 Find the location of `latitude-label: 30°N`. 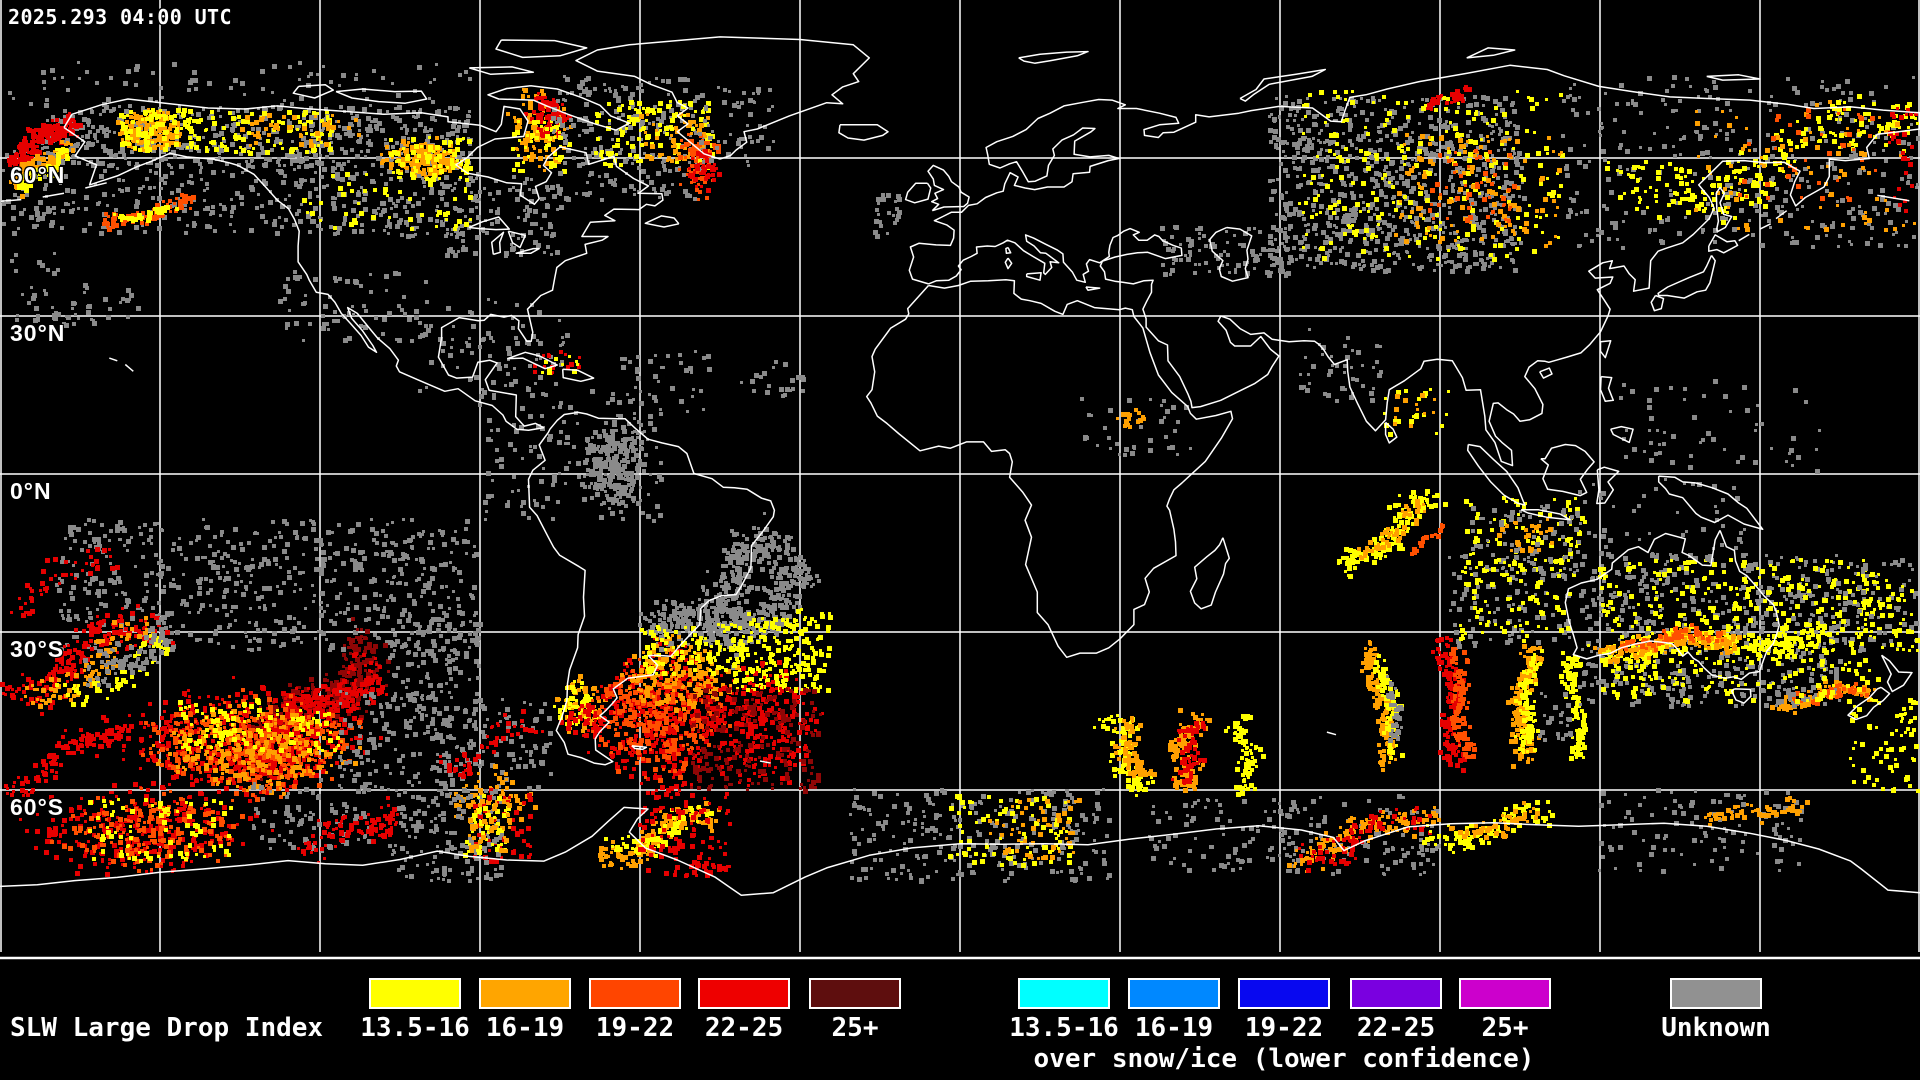

latitude-label: 30°N is located at coordinates (38, 333).